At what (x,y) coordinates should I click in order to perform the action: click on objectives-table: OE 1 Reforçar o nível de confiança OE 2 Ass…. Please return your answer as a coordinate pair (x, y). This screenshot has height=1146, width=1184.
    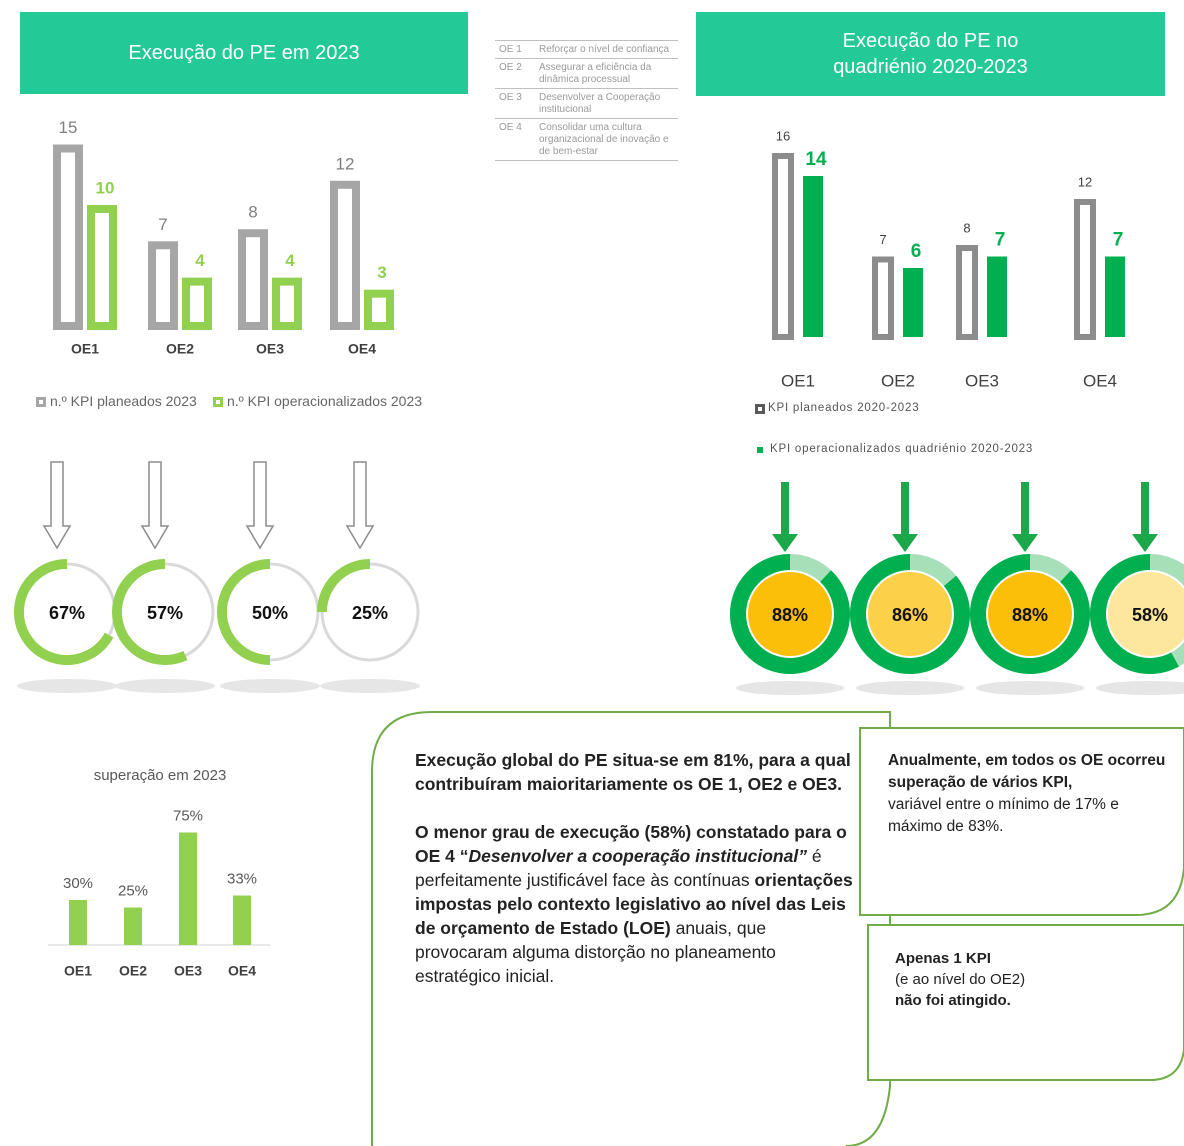
    Looking at the image, I should click on (586, 100).